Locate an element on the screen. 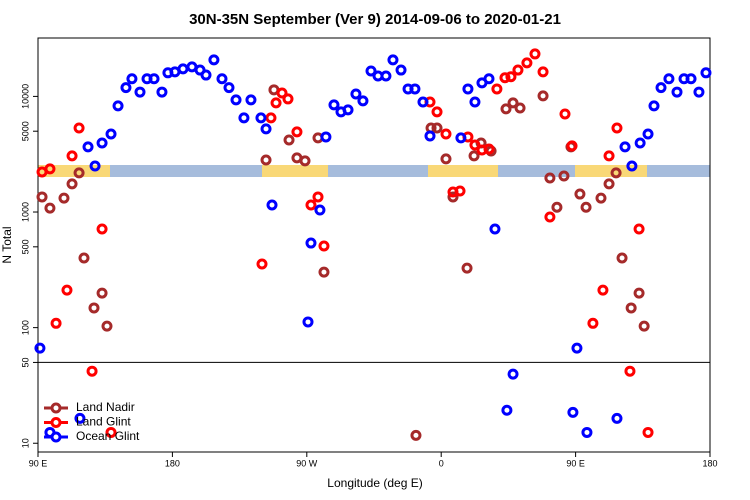  x-tick-label: 180 is located at coordinates (172, 463).